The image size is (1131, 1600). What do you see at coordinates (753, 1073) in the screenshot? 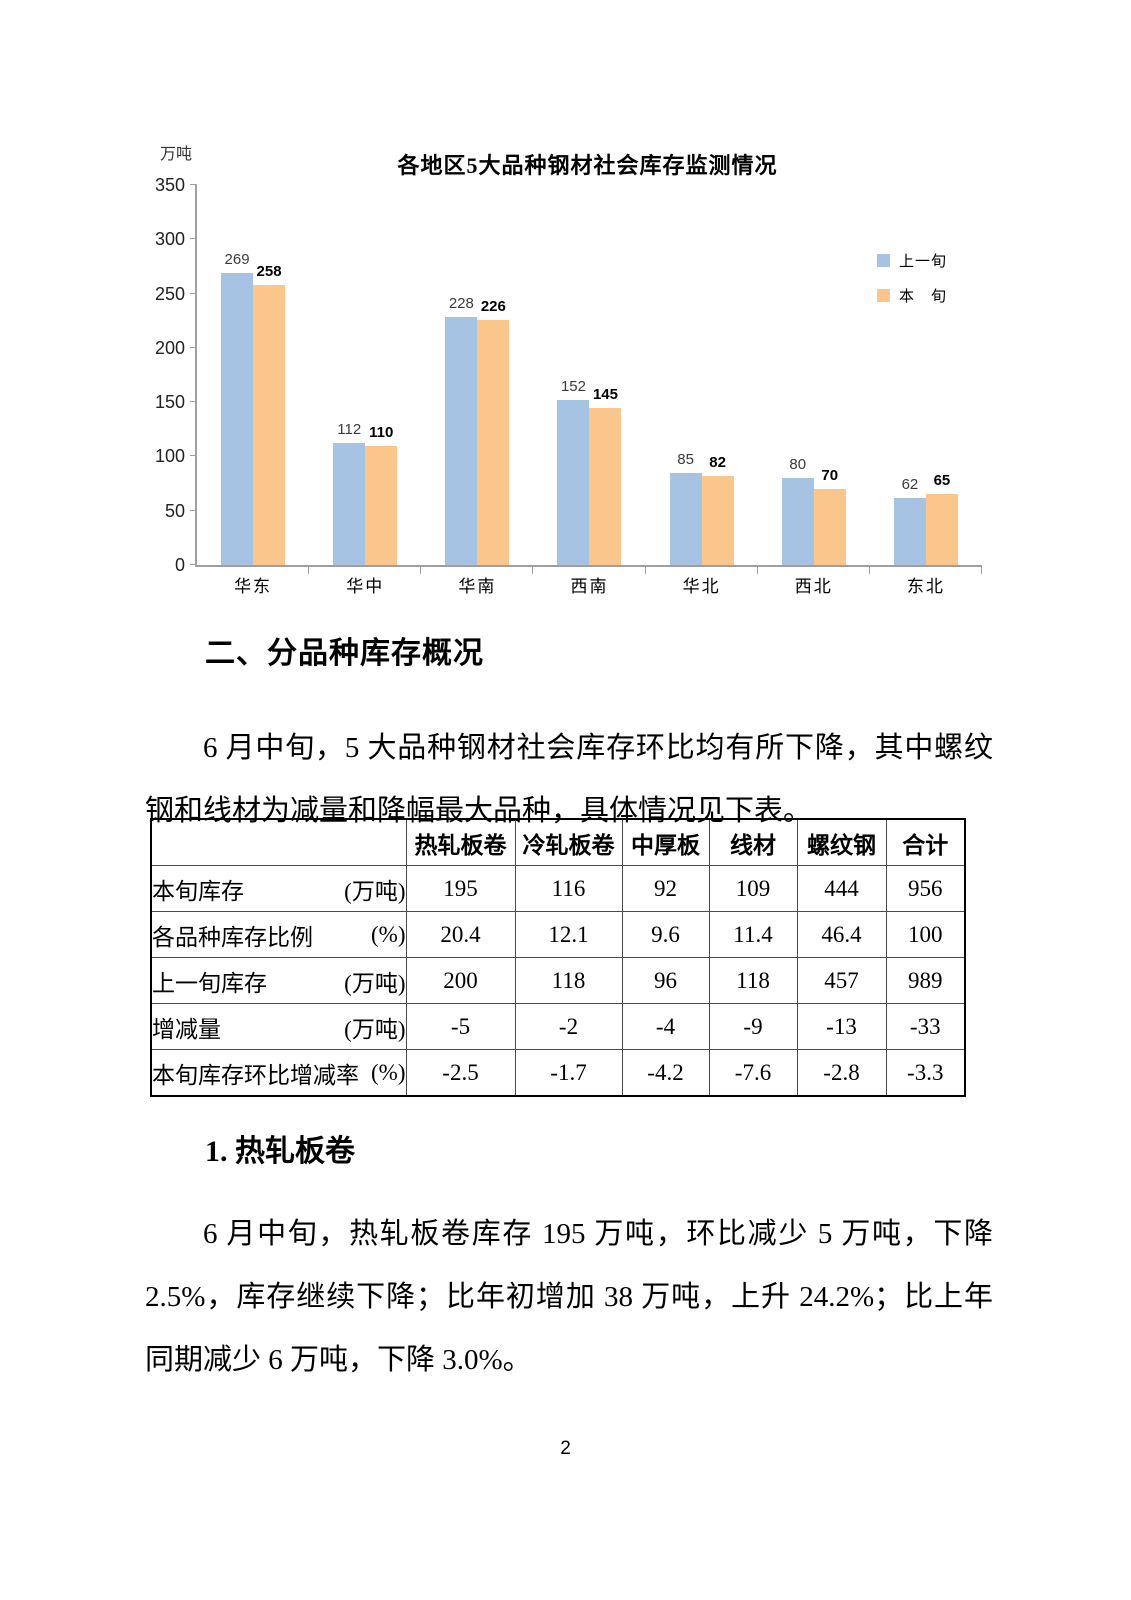
I see `table-cell: -7.6` at bounding box center [753, 1073].